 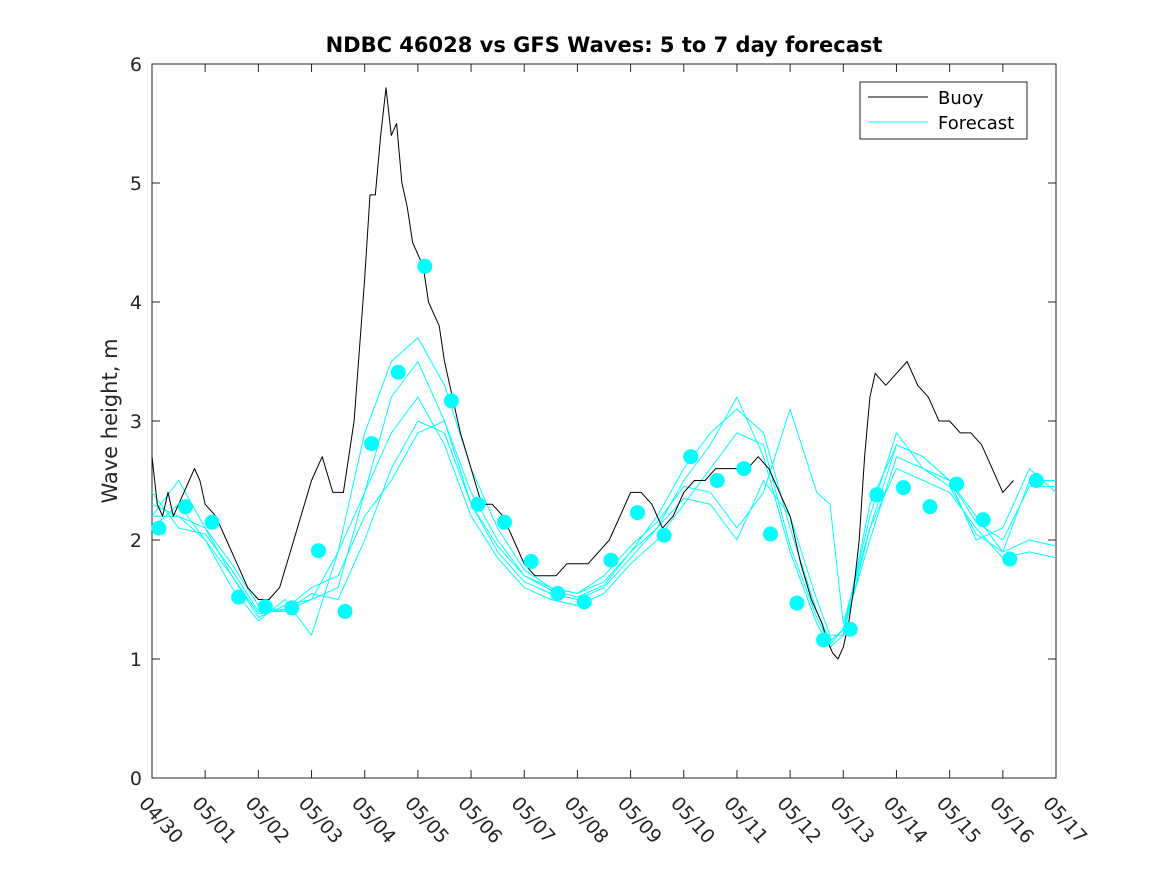 What do you see at coordinates (136, 779) in the screenshot?
I see `y-tick-label: 0` at bounding box center [136, 779].